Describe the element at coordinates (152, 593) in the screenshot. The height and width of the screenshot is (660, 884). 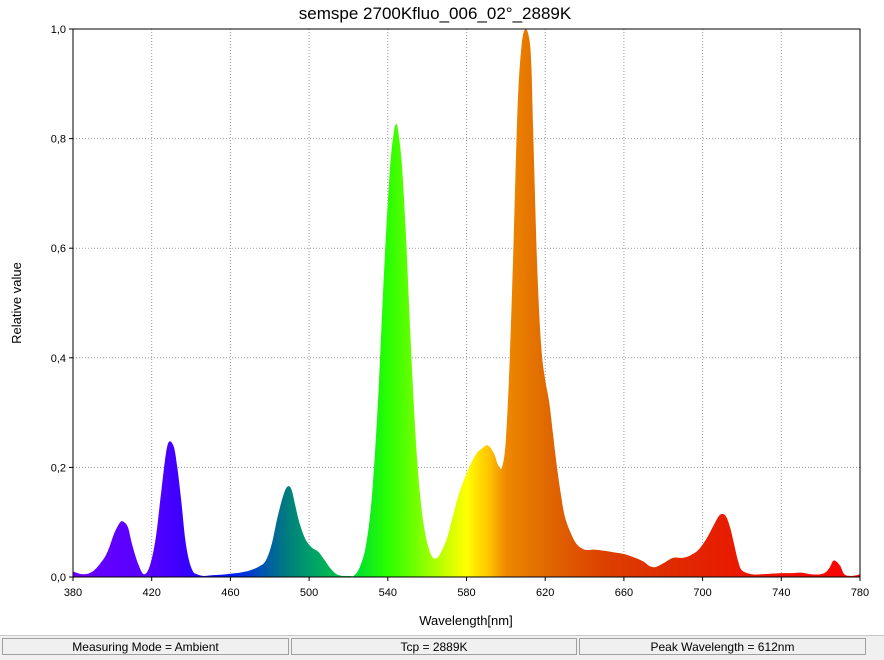
I see `x-tick-label: 420` at that location.